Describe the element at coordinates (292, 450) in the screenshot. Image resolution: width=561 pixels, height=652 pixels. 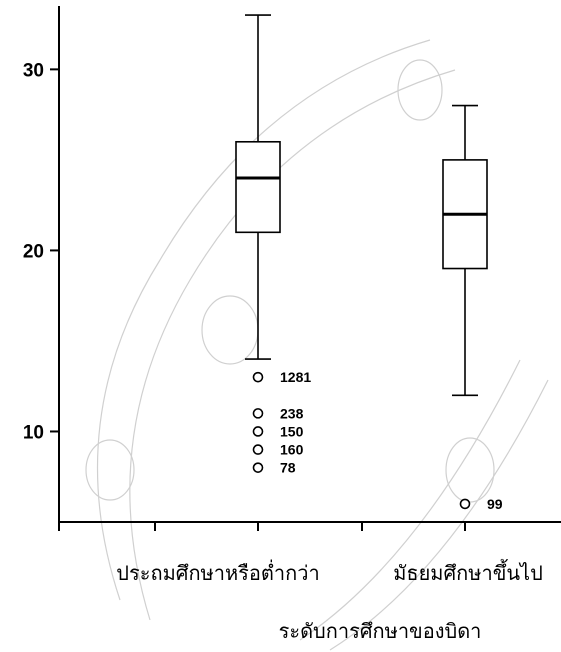
I see `outlier-label: 160` at that location.